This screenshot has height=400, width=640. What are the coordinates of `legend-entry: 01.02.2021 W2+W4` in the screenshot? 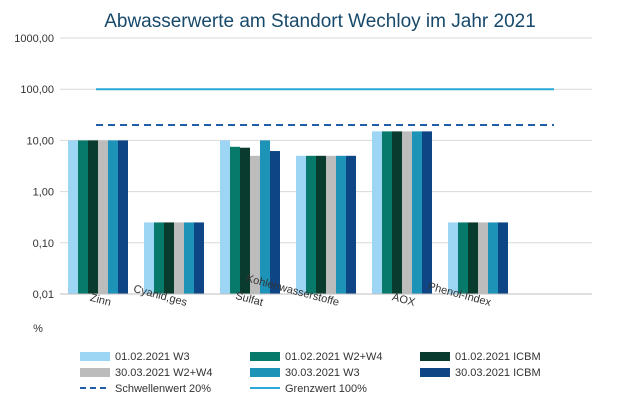 It's located at (334, 357).